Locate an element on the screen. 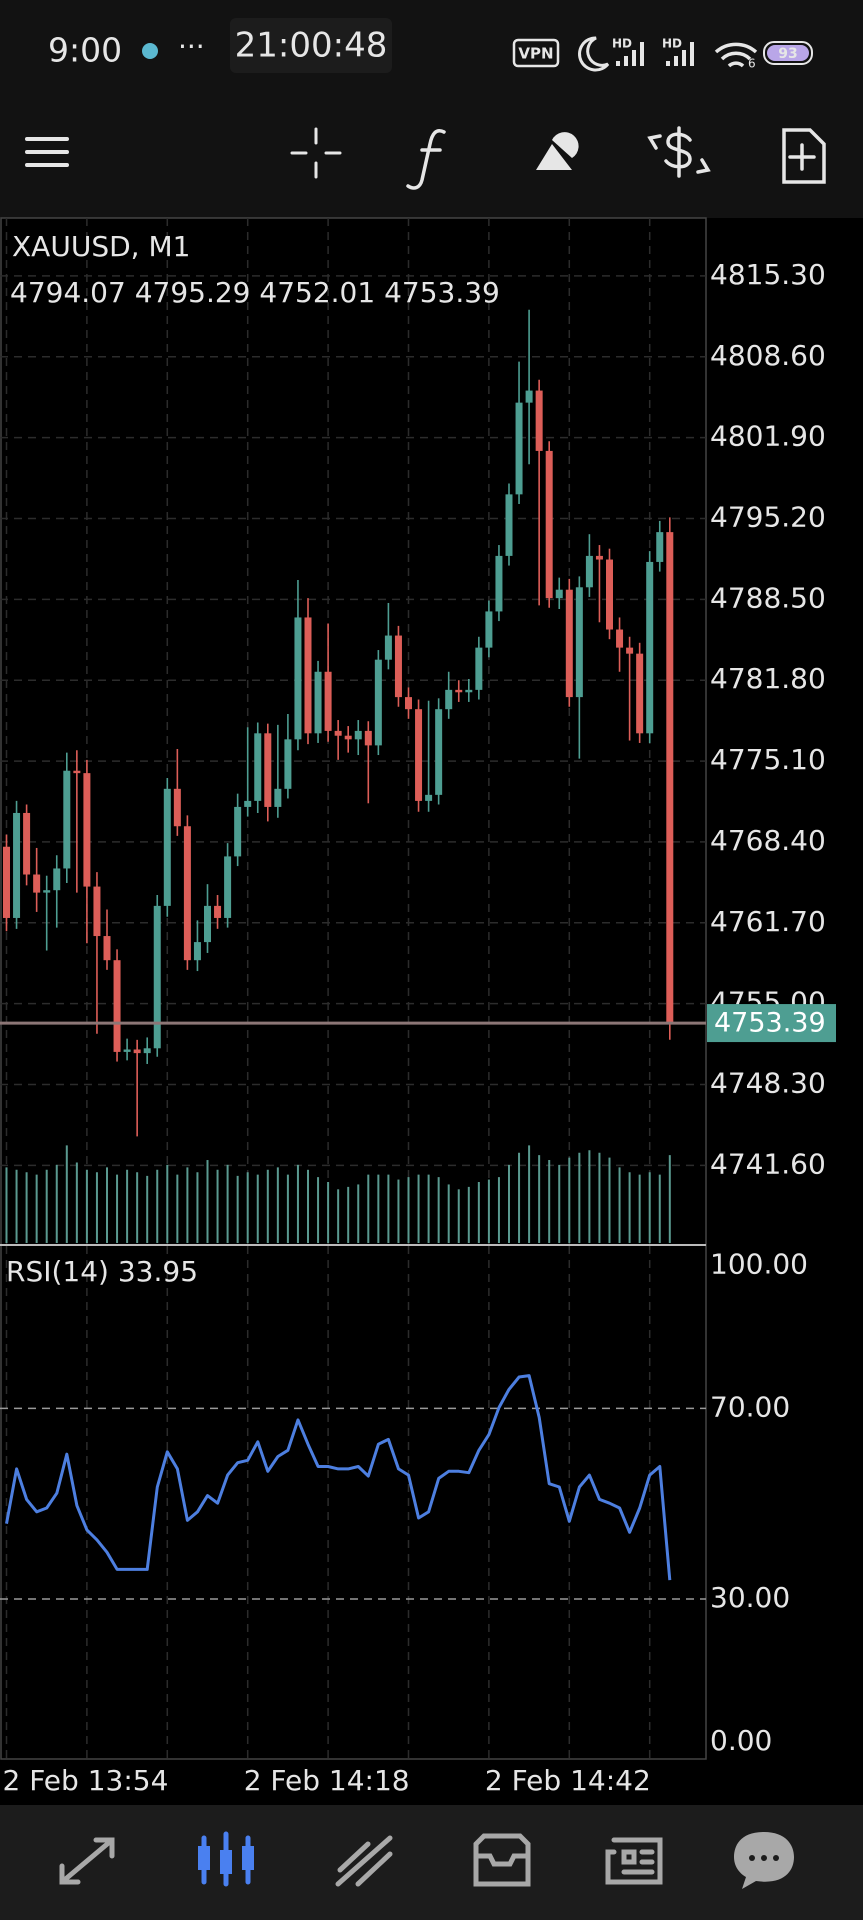 This screenshot has height=1920, width=863. rsi-title: RSI(14) 33.95 is located at coordinates (102, 1271).